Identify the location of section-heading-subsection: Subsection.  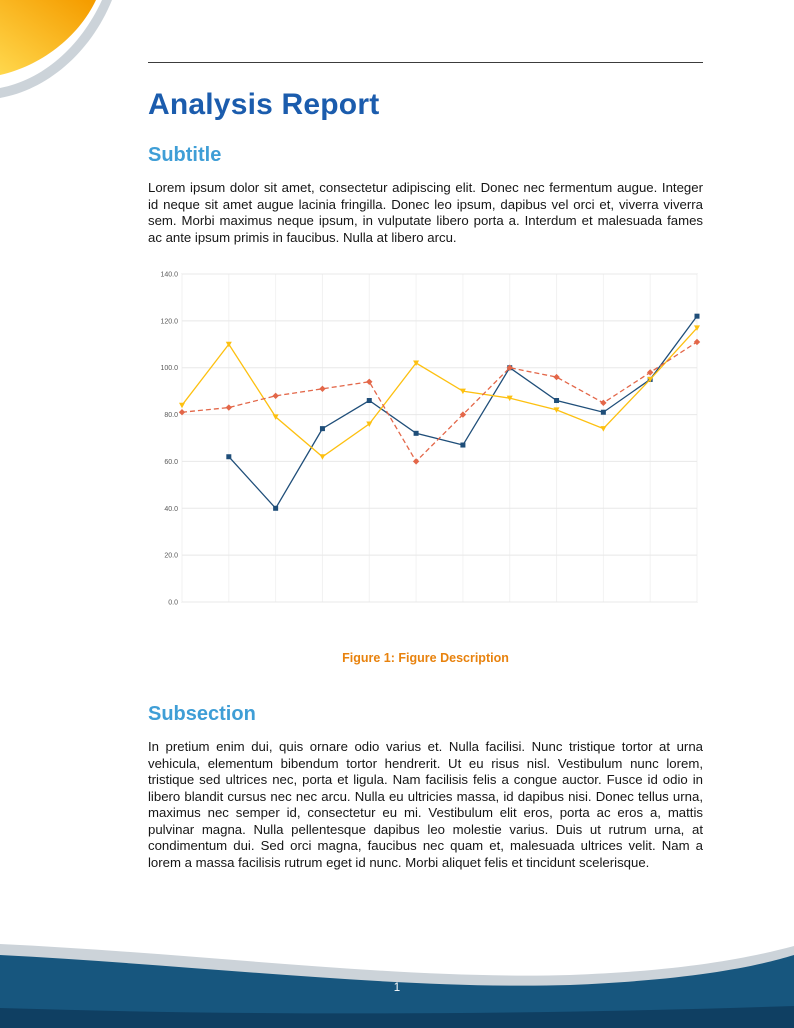
(202, 714).